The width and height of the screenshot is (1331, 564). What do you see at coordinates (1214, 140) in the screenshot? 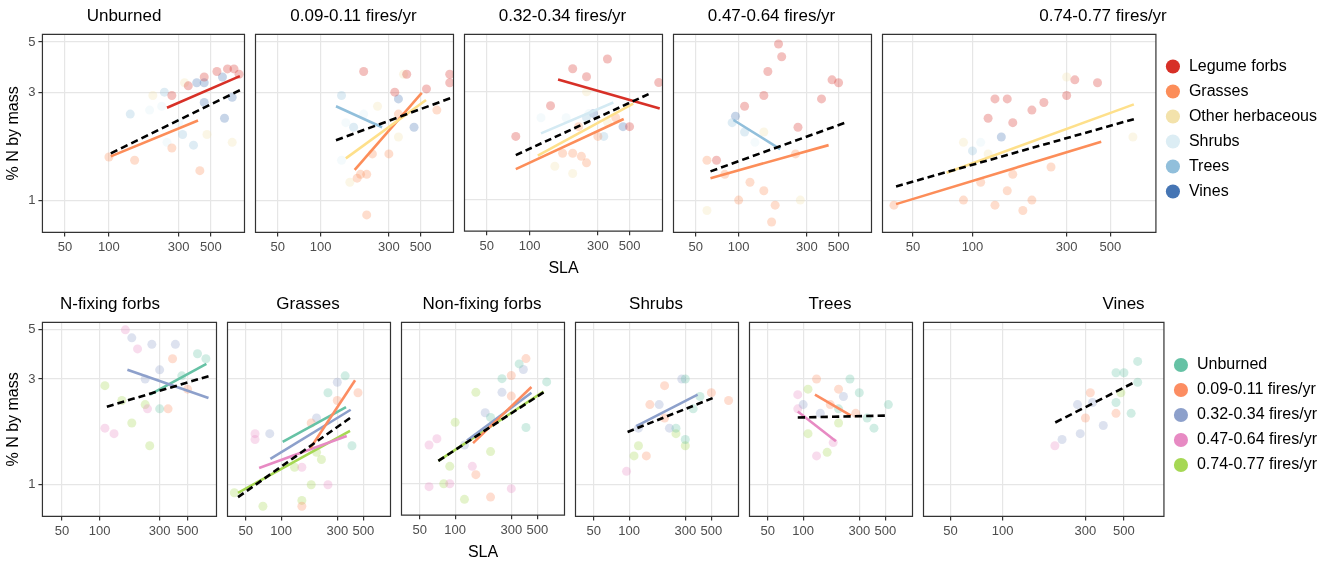
I see `legend-label: Shrubs` at bounding box center [1214, 140].